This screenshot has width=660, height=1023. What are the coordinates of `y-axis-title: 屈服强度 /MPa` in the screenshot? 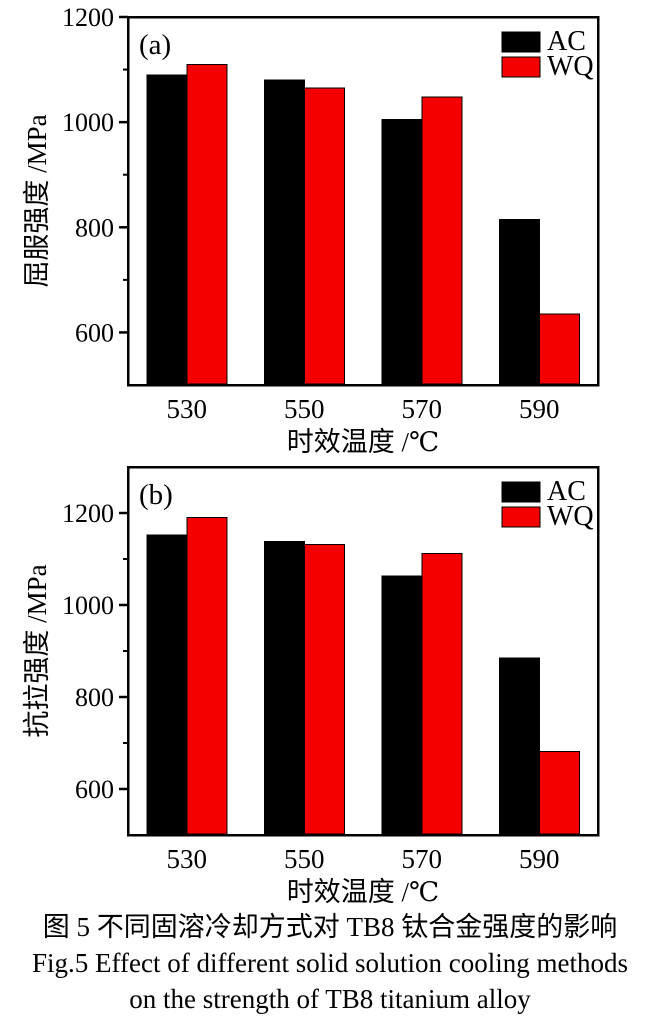 It's located at (37, 200).